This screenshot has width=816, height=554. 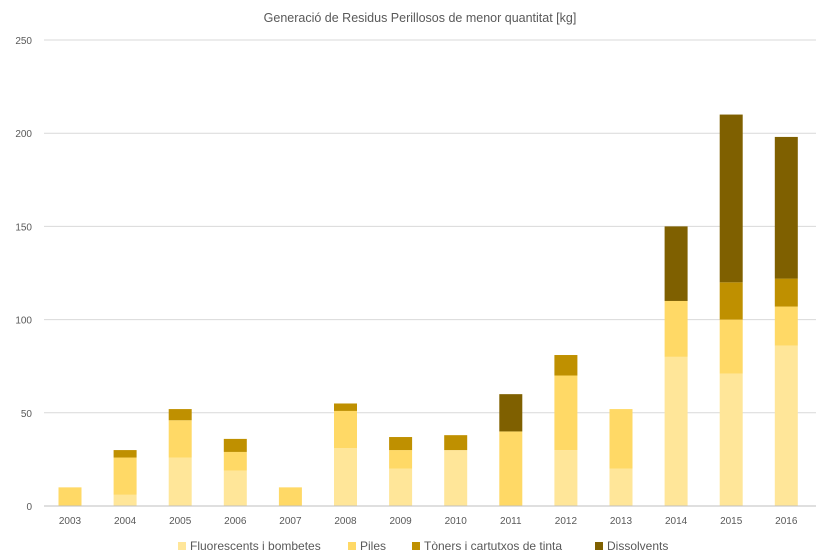 I want to click on x-tick-label: 2011, so click(x=511, y=521).